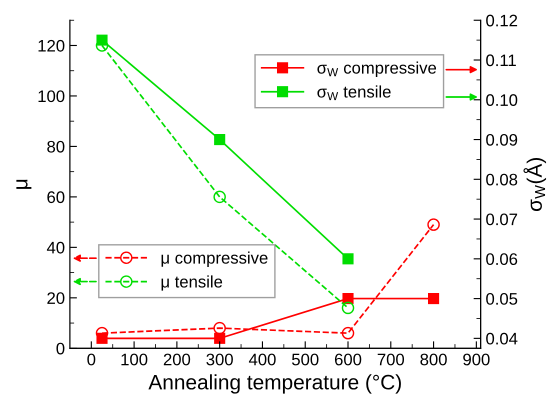 This screenshot has width=555, height=405. What do you see at coordinates (55, 146) in the screenshot?
I see `y-tick-label: 80` at bounding box center [55, 146].